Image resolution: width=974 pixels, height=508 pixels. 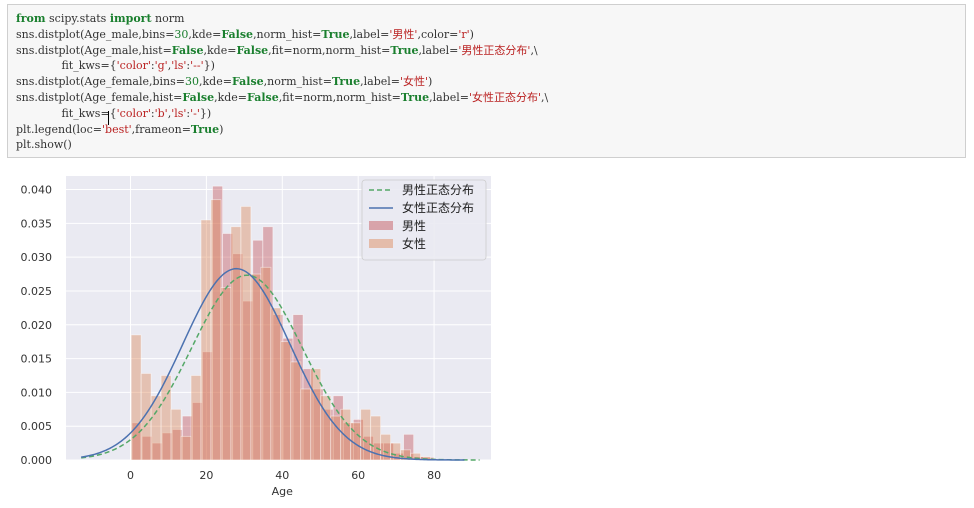 What do you see at coordinates (108, 118) in the screenshot?
I see `text-cursor` at bounding box center [108, 118].